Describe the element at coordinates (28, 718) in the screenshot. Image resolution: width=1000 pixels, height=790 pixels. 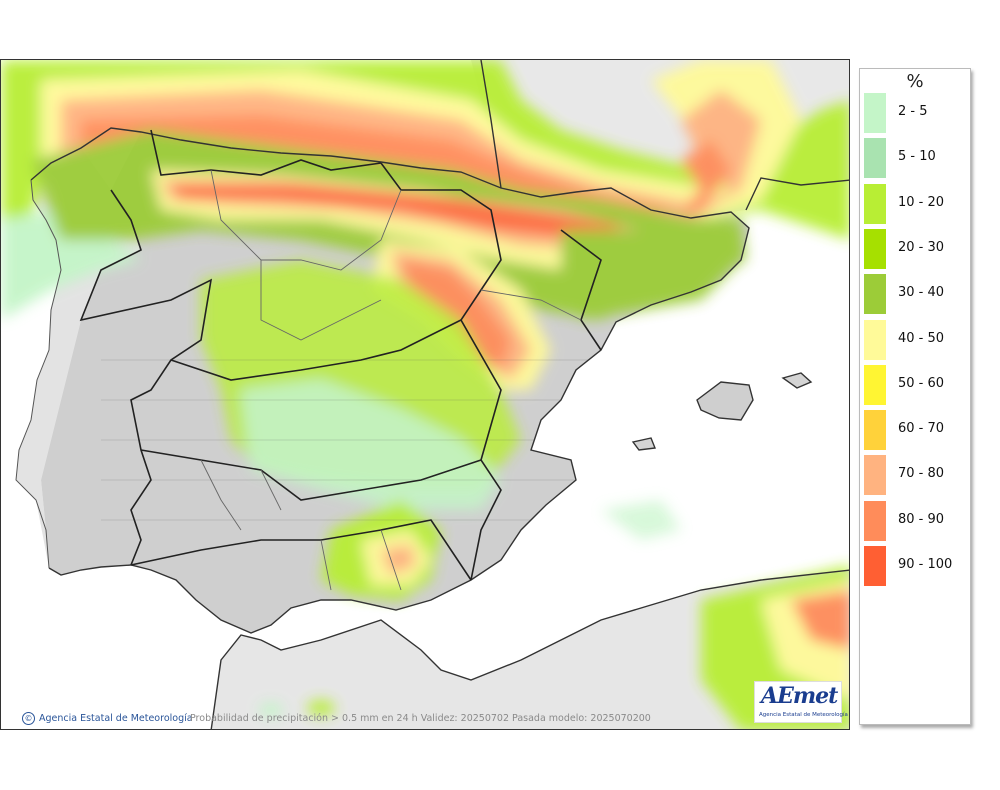
I see `copyright-icon: ©` at that location.